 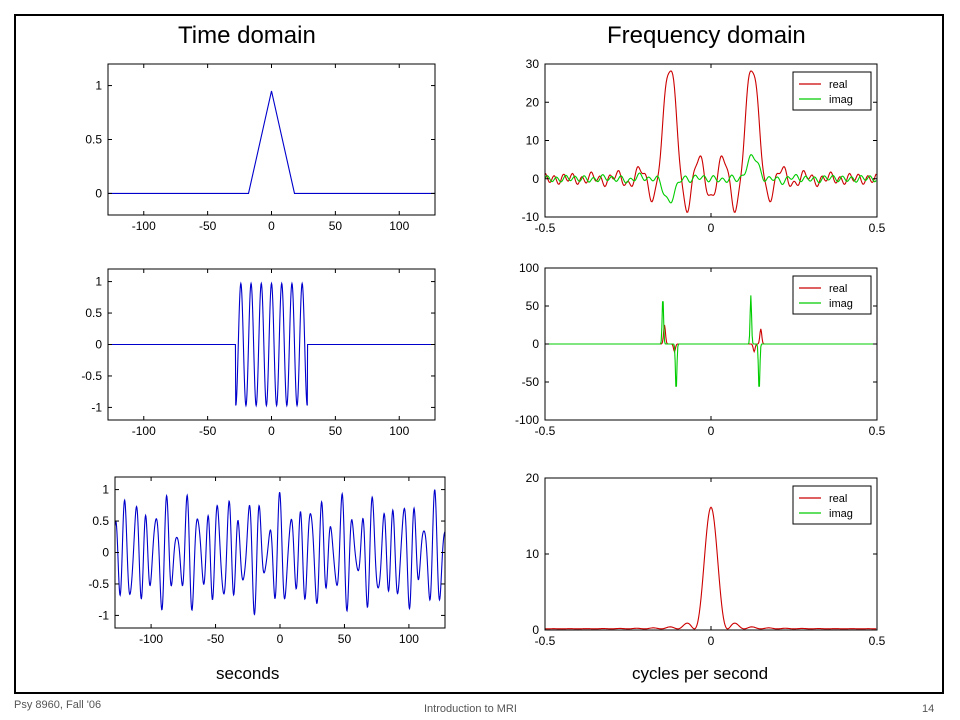 What do you see at coordinates (531, 217) in the screenshot?
I see `y-tick-label: -10` at bounding box center [531, 217].